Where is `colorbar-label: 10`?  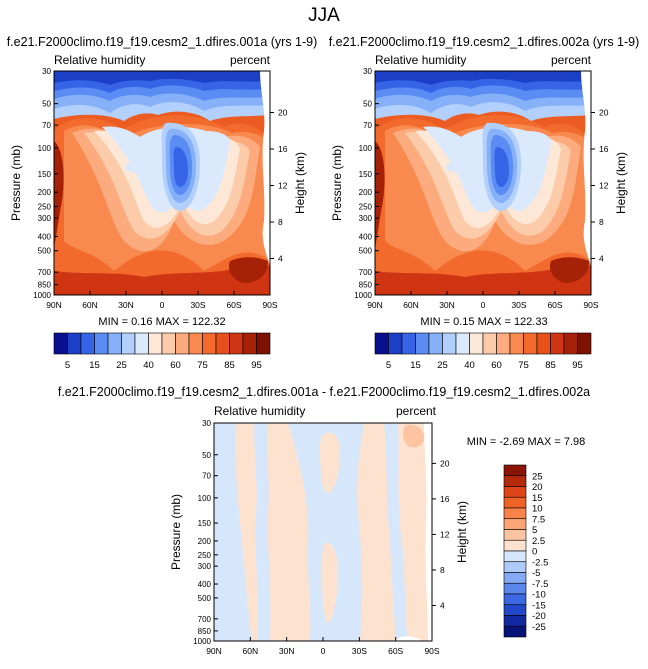
colorbar-label: 10 is located at coordinates (537, 509).